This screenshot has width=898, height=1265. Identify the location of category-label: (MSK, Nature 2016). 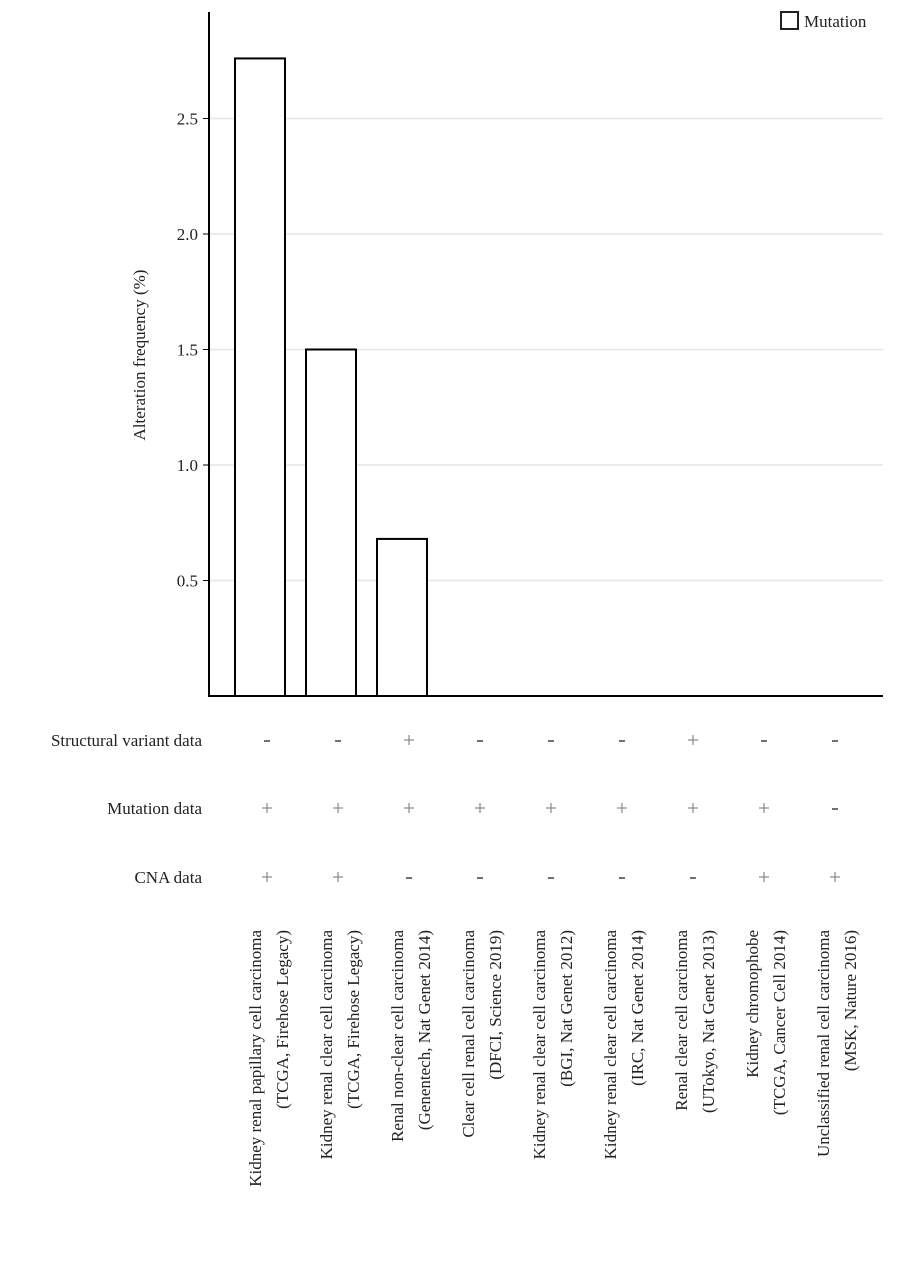
(850, 1000).